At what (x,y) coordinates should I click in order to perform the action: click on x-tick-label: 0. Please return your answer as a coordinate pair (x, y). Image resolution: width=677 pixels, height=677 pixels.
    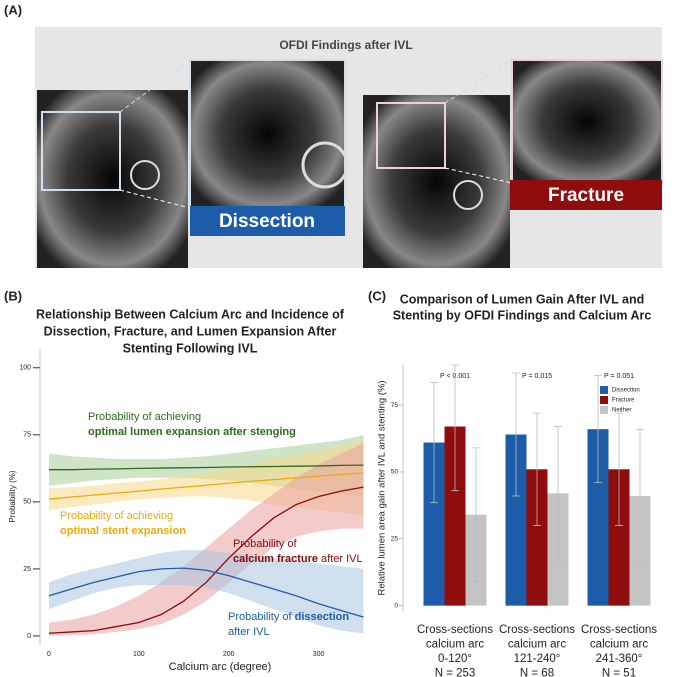
    Looking at the image, I should click on (49, 654).